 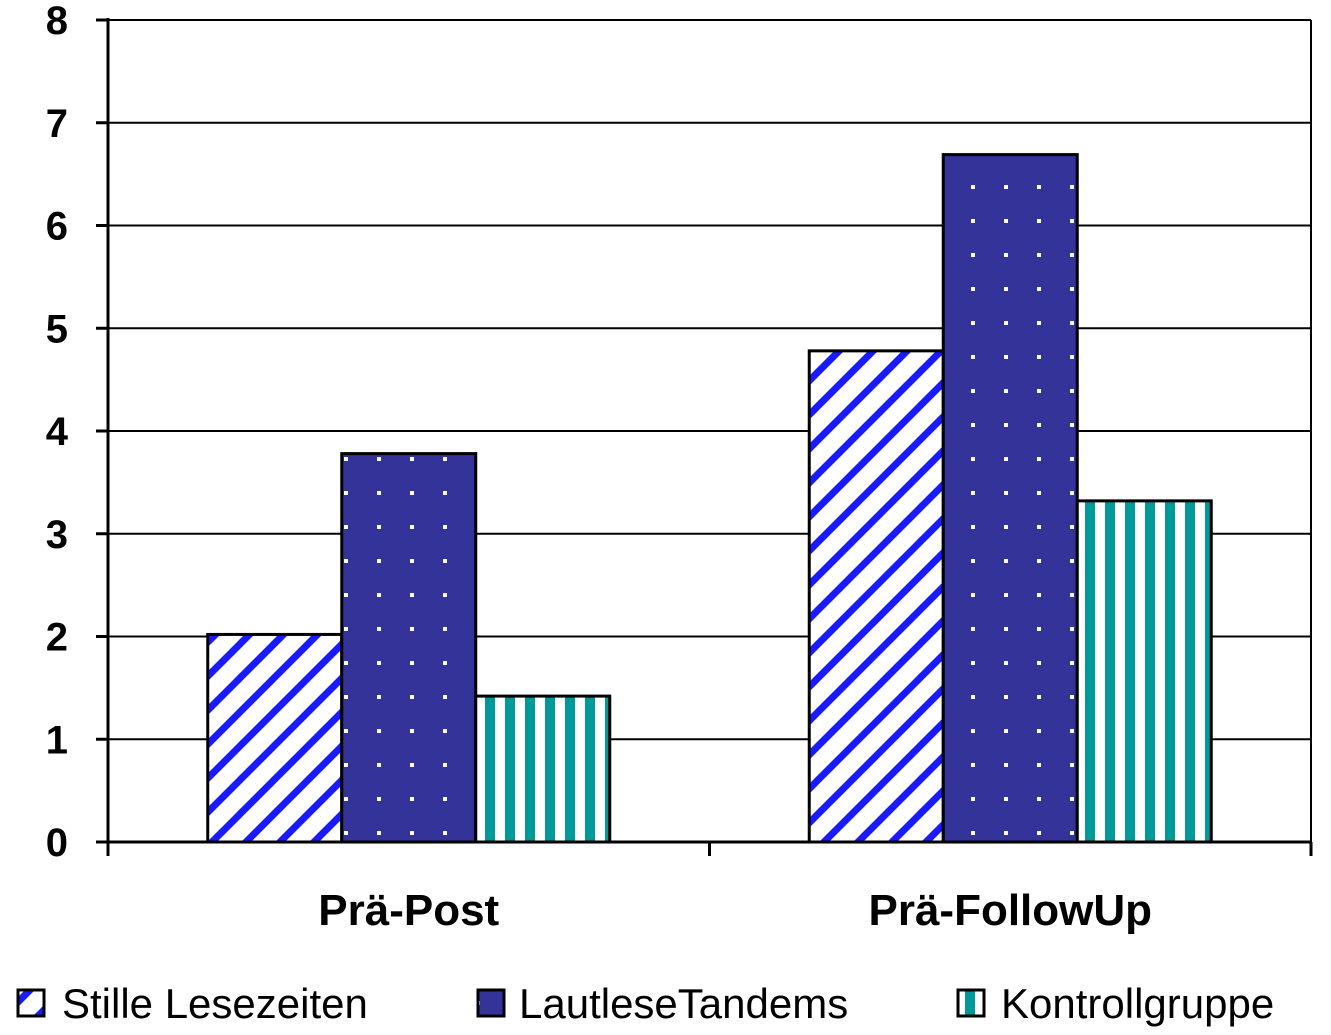 I want to click on legend-label: Kontrollgruppe, so click(x=1137, y=1003).